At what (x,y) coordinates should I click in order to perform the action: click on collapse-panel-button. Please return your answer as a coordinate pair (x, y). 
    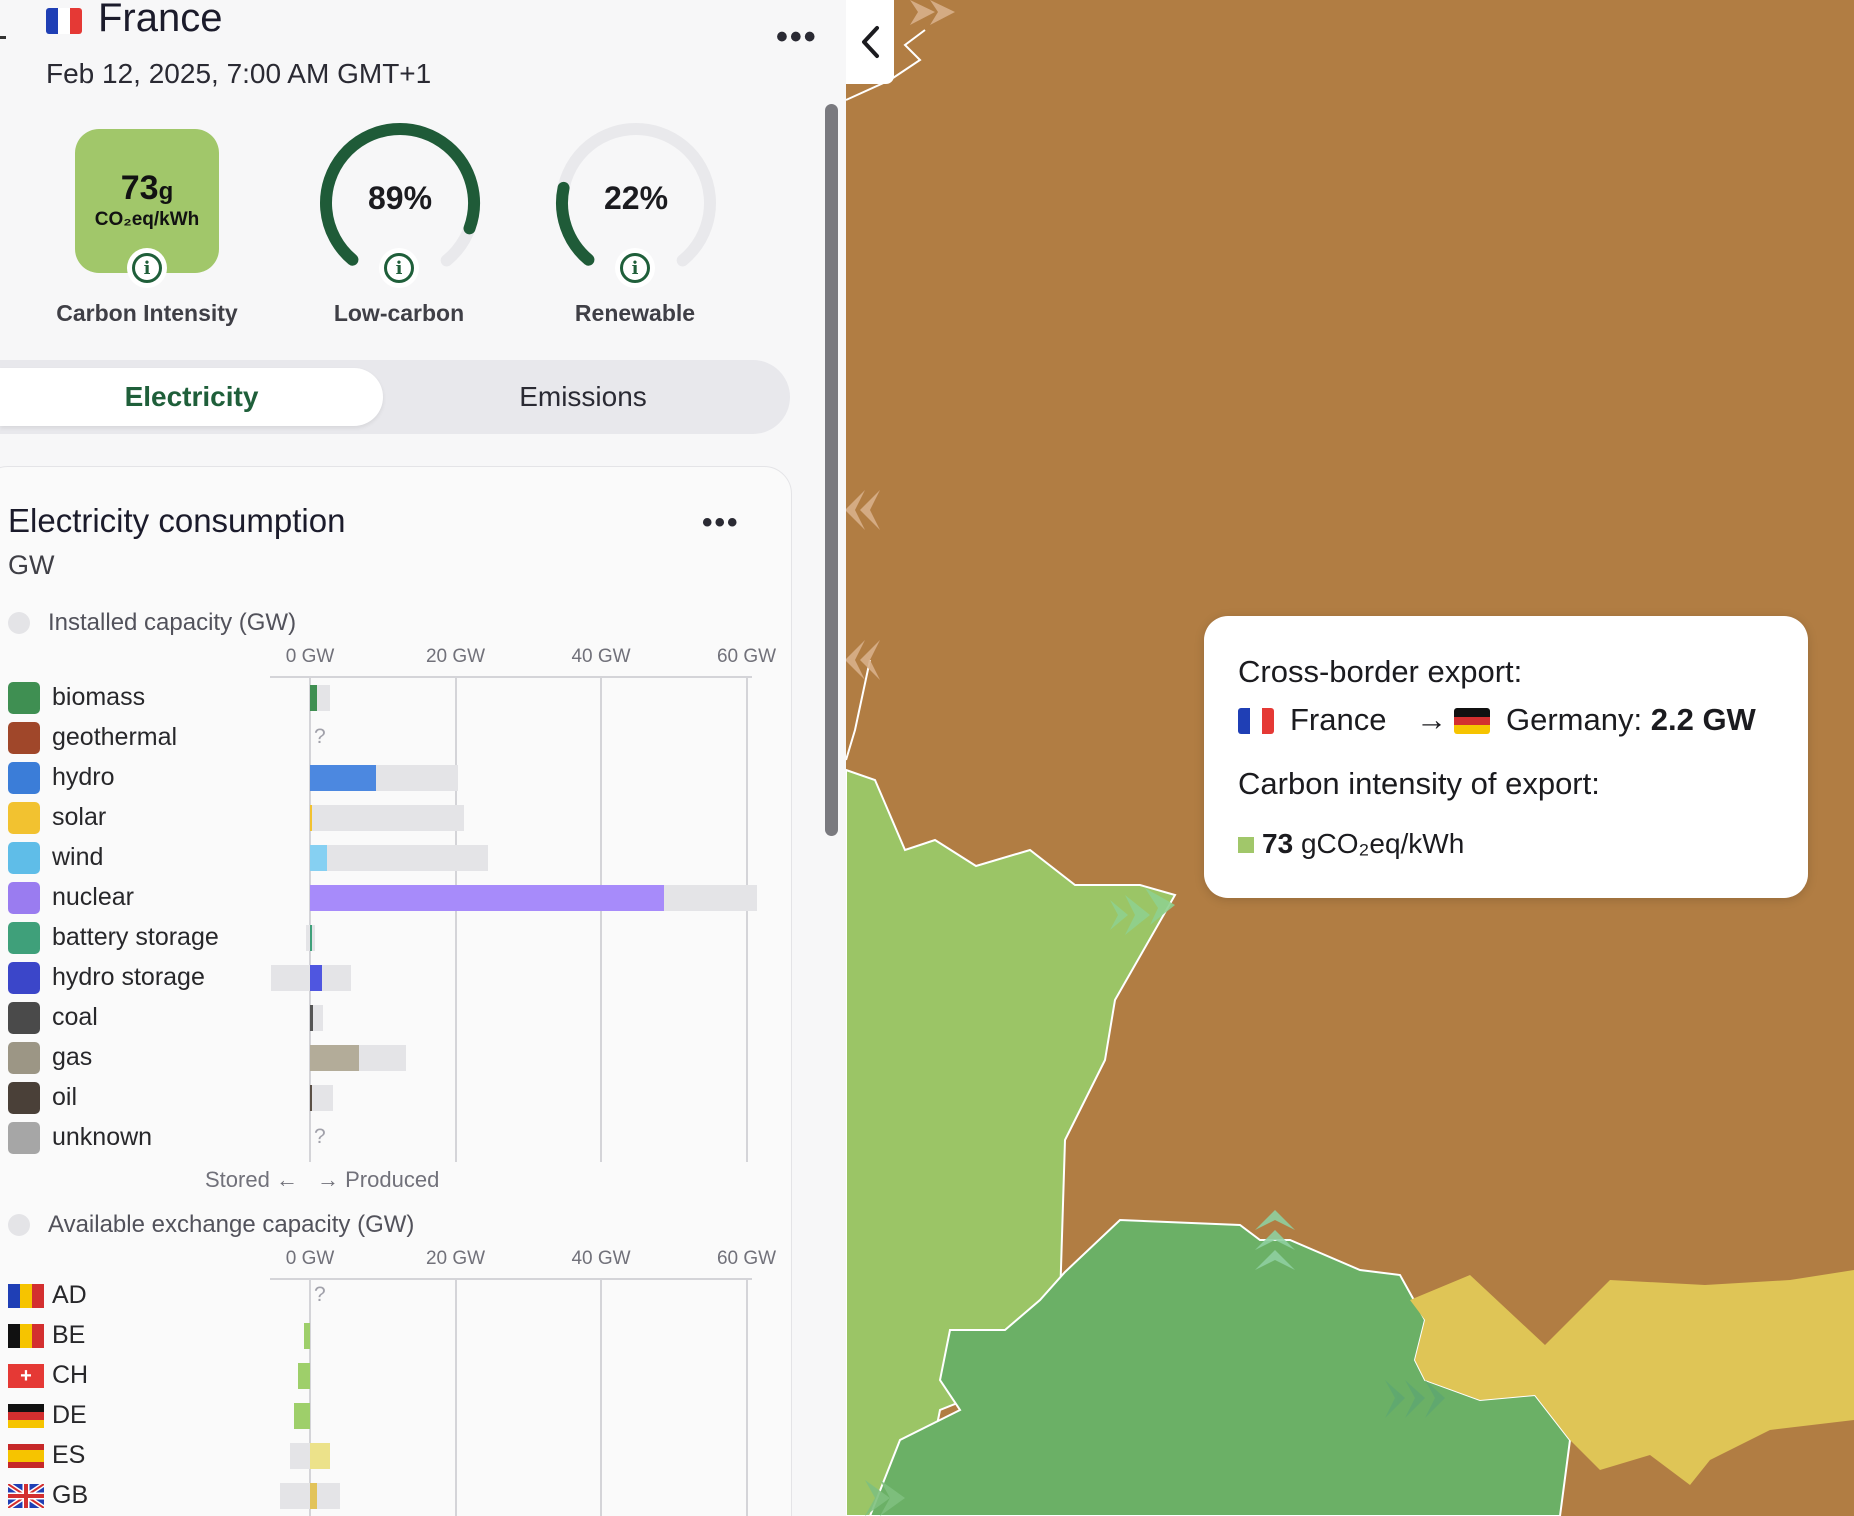
    Looking at the image, I should click on (870, 42).